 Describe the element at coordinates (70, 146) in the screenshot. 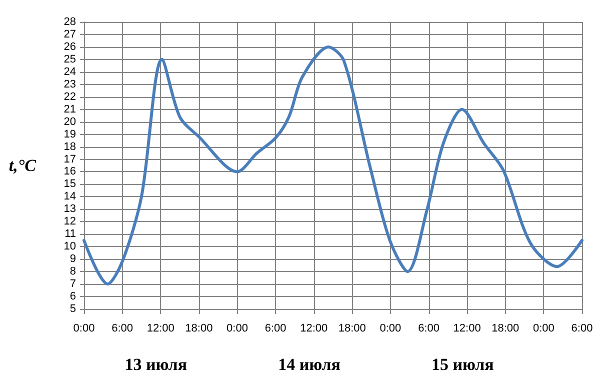

I see `y-tick-label: 18` at that location.